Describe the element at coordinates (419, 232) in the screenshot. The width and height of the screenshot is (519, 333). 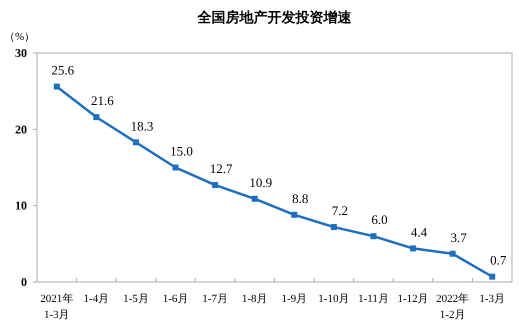
I see `data-label: 4.4` at that location.